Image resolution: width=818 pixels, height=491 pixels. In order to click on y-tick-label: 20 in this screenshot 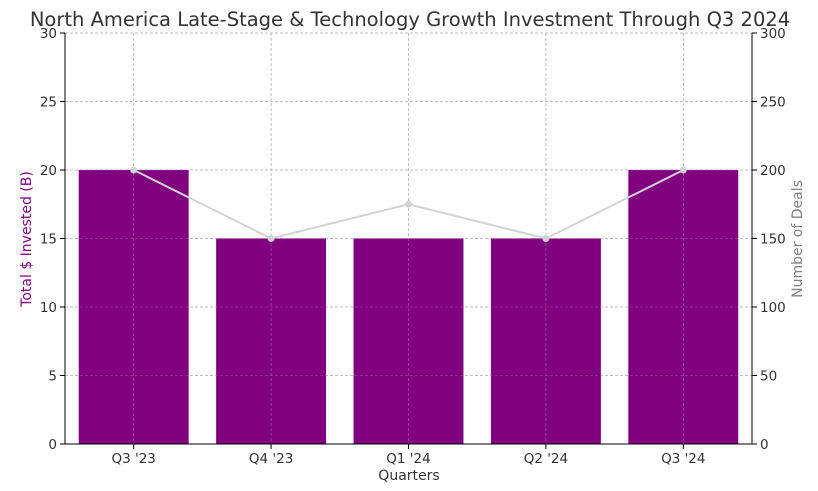, I will do `click(48, 171)`.